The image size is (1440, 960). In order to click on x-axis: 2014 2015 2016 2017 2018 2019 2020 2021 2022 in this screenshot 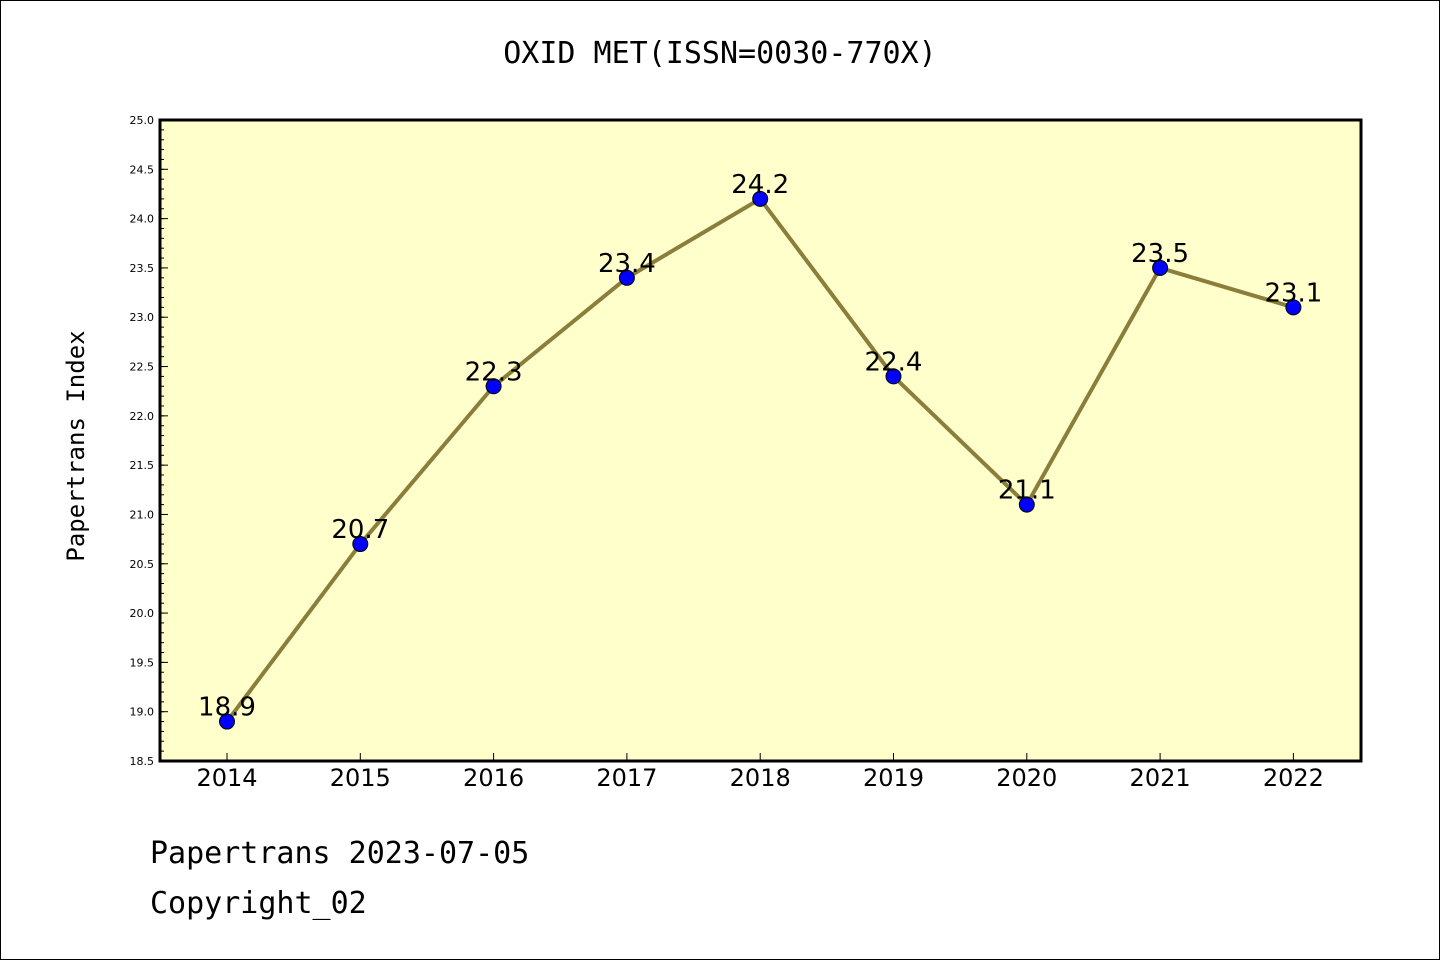, I will do `click(760, 772)`.